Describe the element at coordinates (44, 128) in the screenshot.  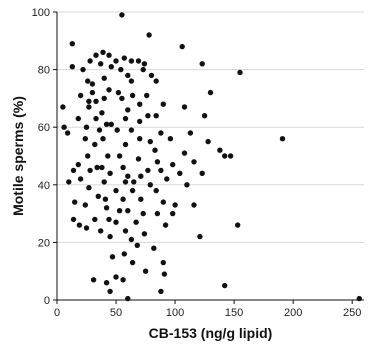
I see `y-tick-label: 60` at that location.